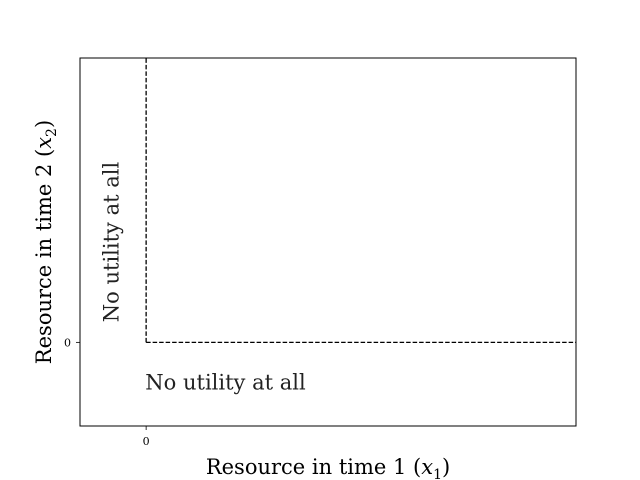 The image size is (640, 480). Describe the element at coordinates (46, 242) in the screenshot. I see `y-axis-title: Resource in time 2 (x2)` at that location.